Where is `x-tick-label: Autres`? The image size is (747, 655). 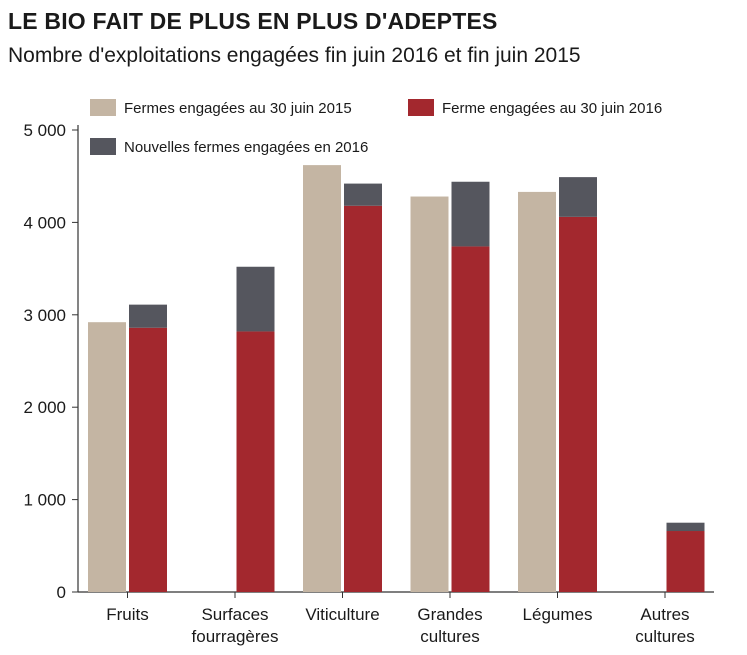 x-tick-label: Autres is located at coordinates (664, 614).